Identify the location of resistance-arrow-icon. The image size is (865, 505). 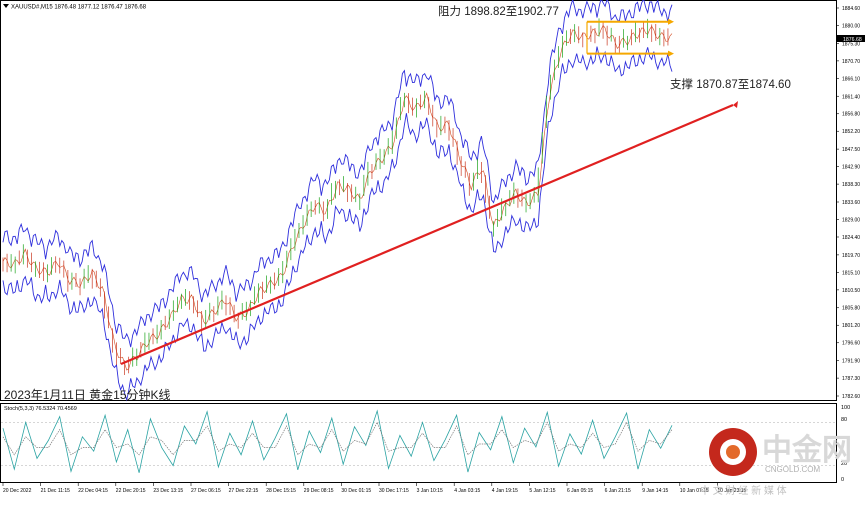
(671, 21).